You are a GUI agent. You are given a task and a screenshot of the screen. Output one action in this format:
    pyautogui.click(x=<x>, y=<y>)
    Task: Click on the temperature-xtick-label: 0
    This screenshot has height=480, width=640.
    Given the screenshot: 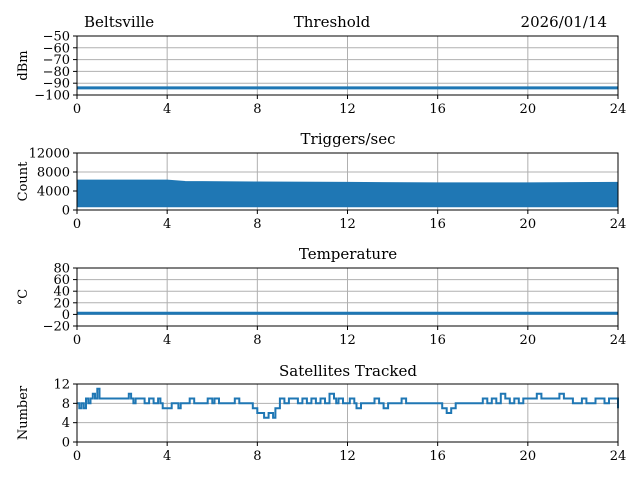 What is the action you would take?
    pyautogui.click(x=77, y=340)
    